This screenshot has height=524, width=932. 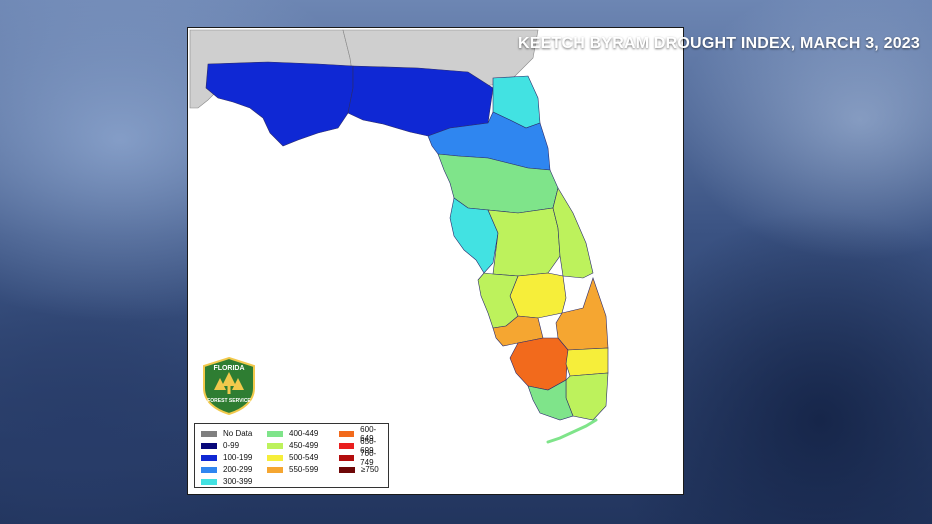 I want to click on logo-bottom-text: FOREST SERVICE, so click(x=229, y=401).